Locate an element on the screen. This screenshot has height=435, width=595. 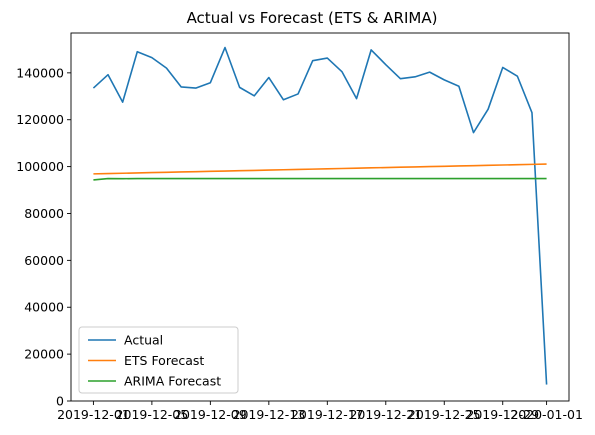
legend-label: Actual is located at coordinates (143, 340).